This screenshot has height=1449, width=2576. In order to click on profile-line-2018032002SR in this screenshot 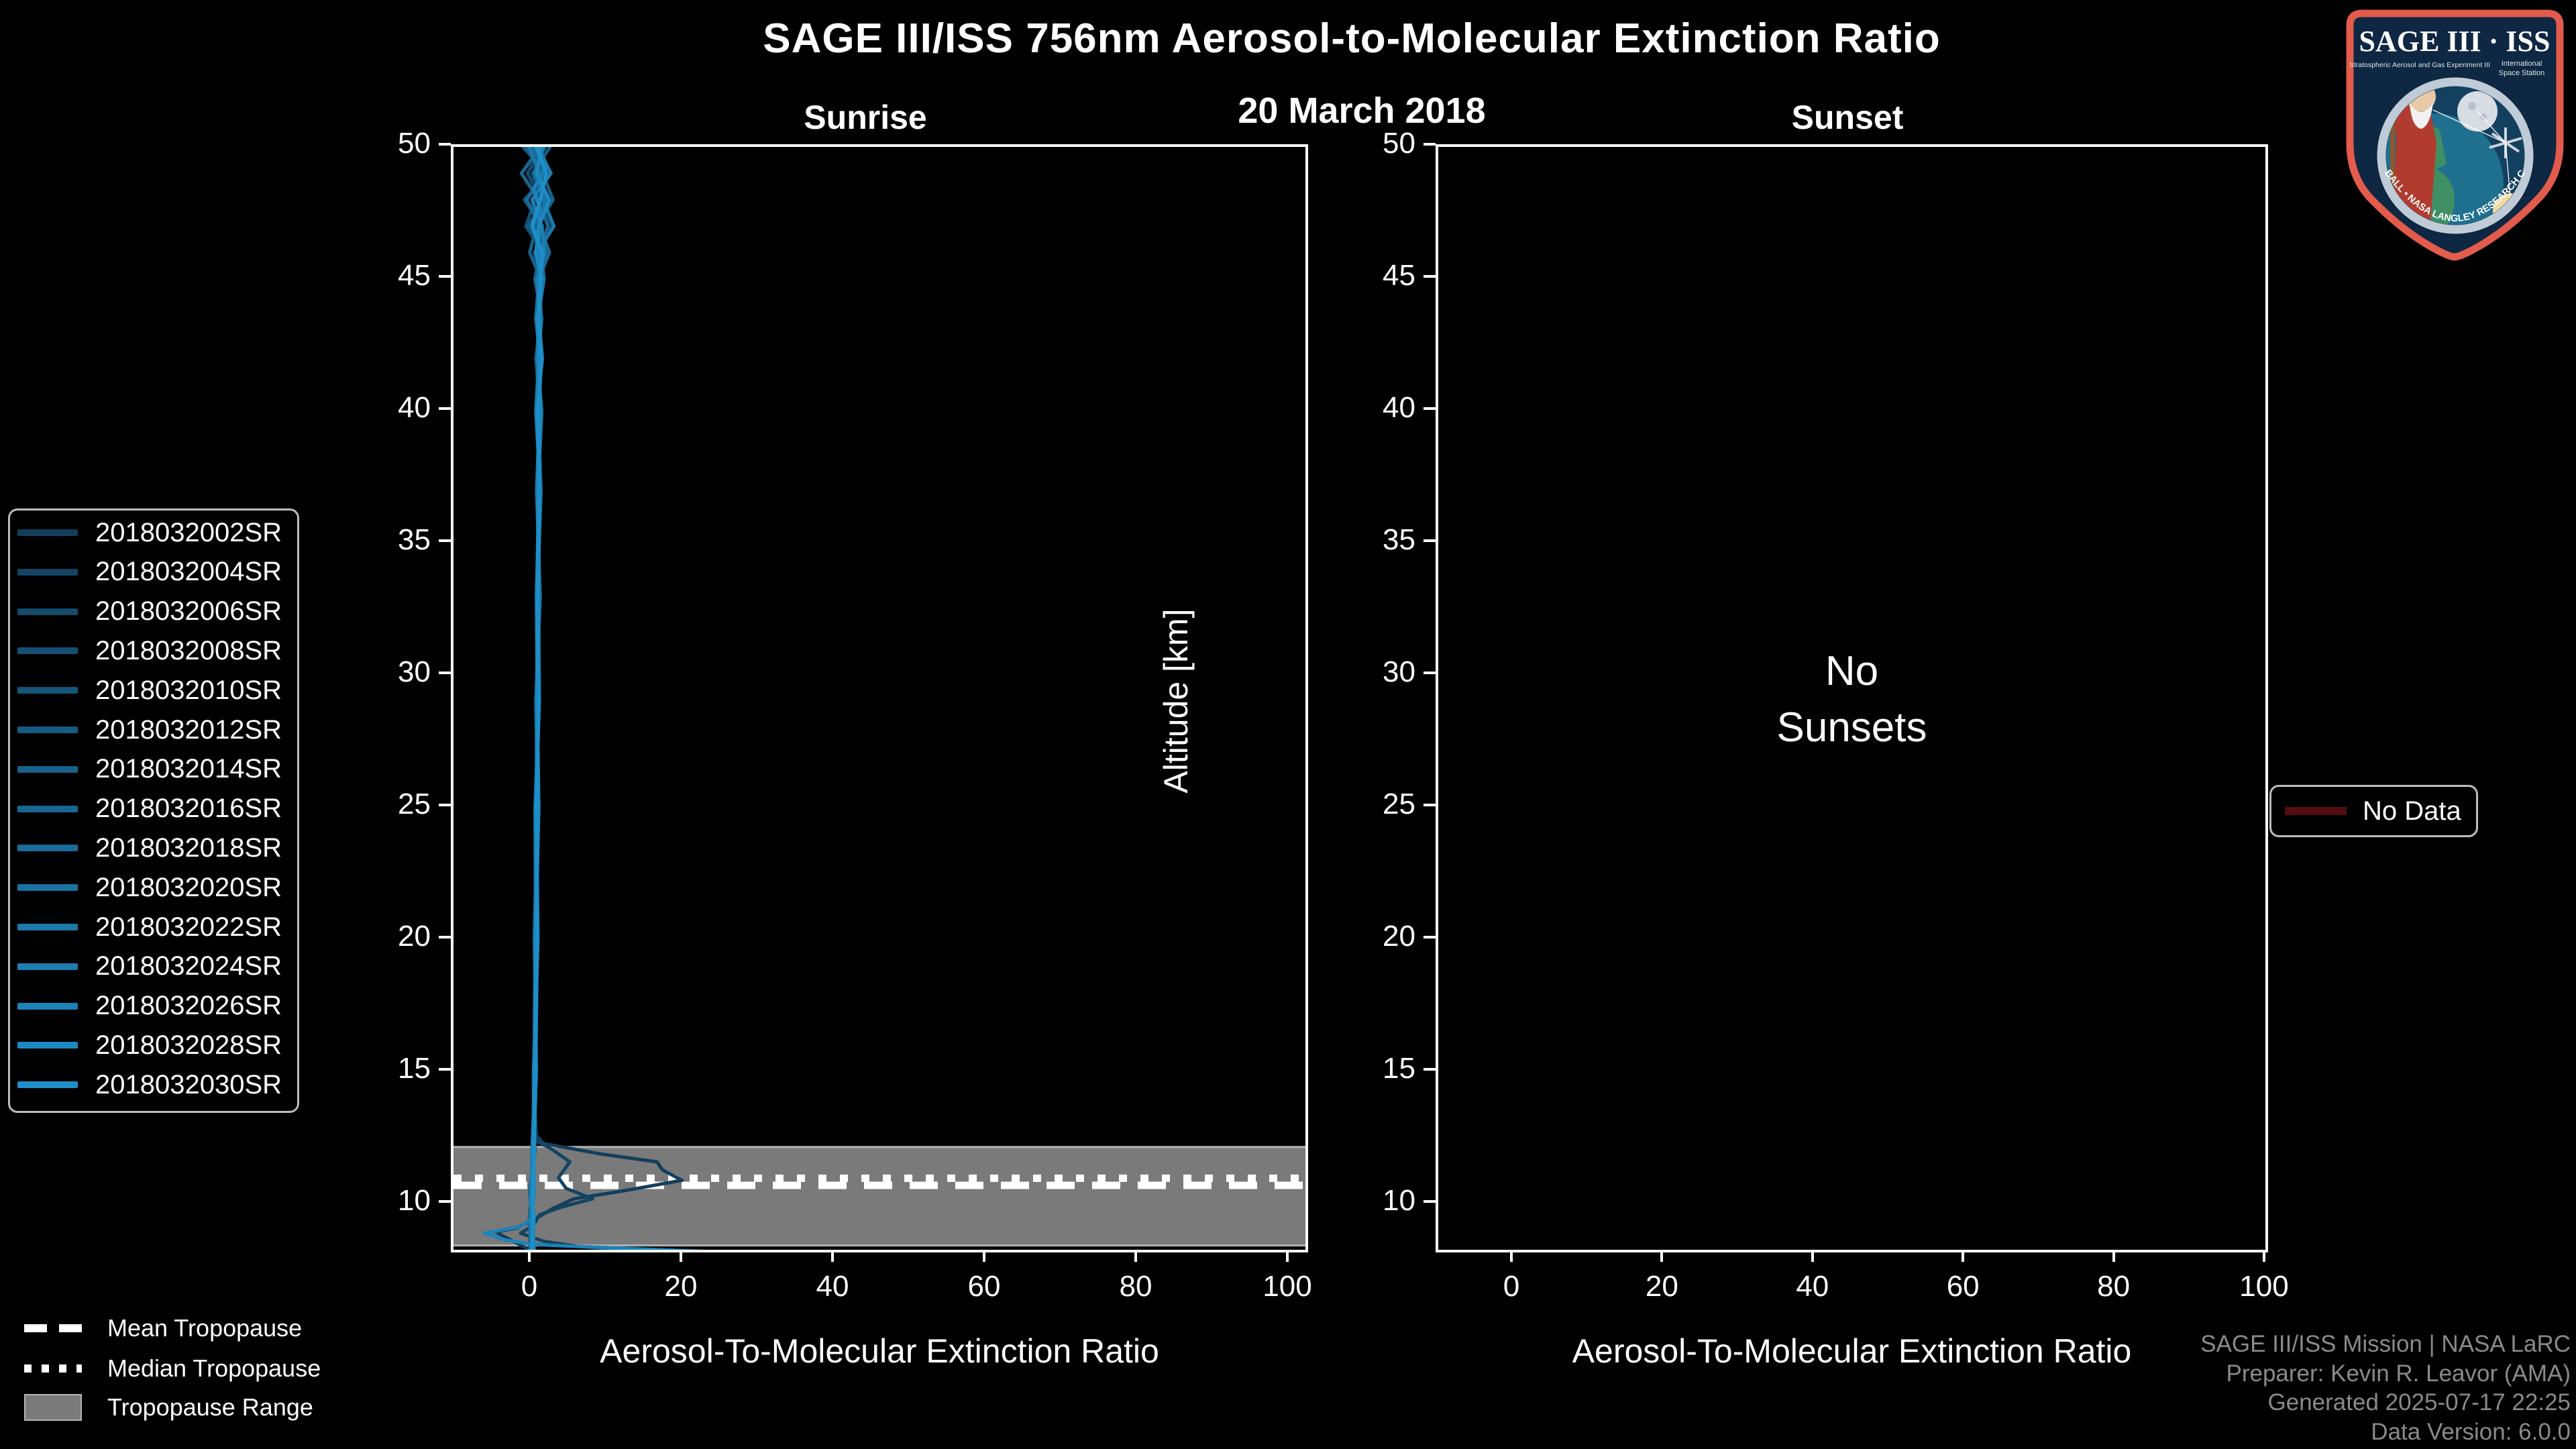, I will do `click(589, 698)`.